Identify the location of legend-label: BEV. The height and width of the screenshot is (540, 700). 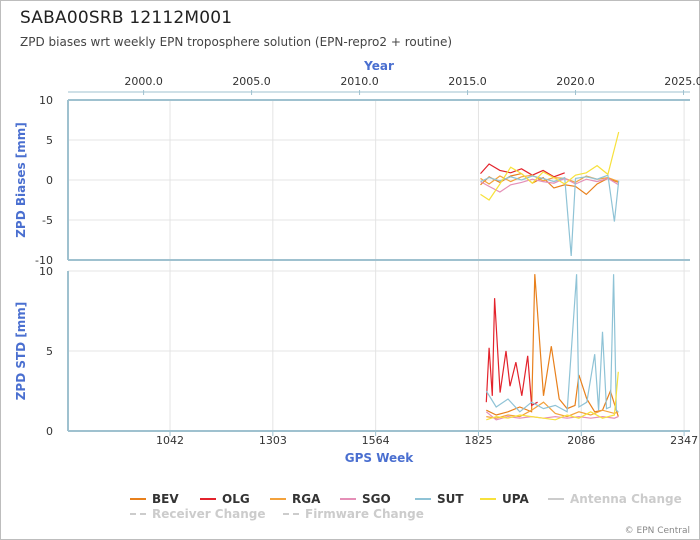
(165, 499).